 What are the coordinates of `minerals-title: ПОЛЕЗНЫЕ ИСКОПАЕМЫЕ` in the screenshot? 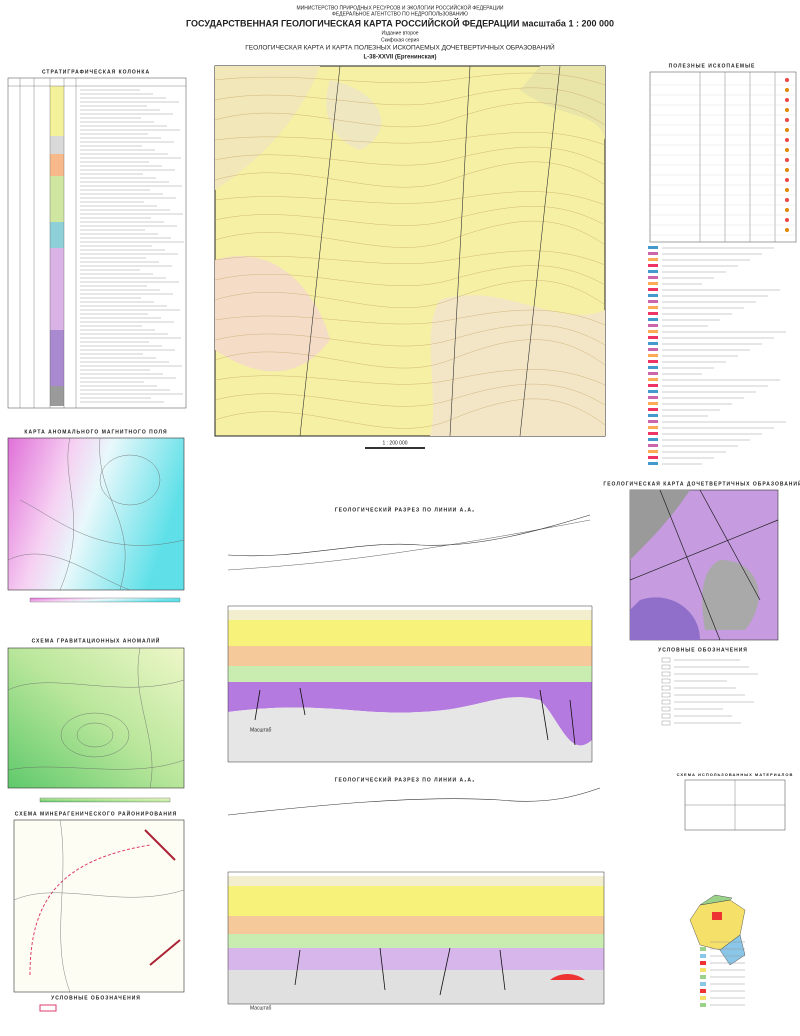 It's located at (712, 66).